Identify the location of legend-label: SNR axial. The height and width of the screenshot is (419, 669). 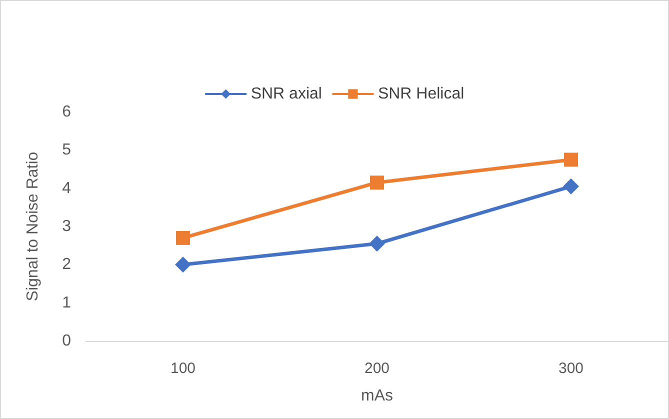
(286, 94).